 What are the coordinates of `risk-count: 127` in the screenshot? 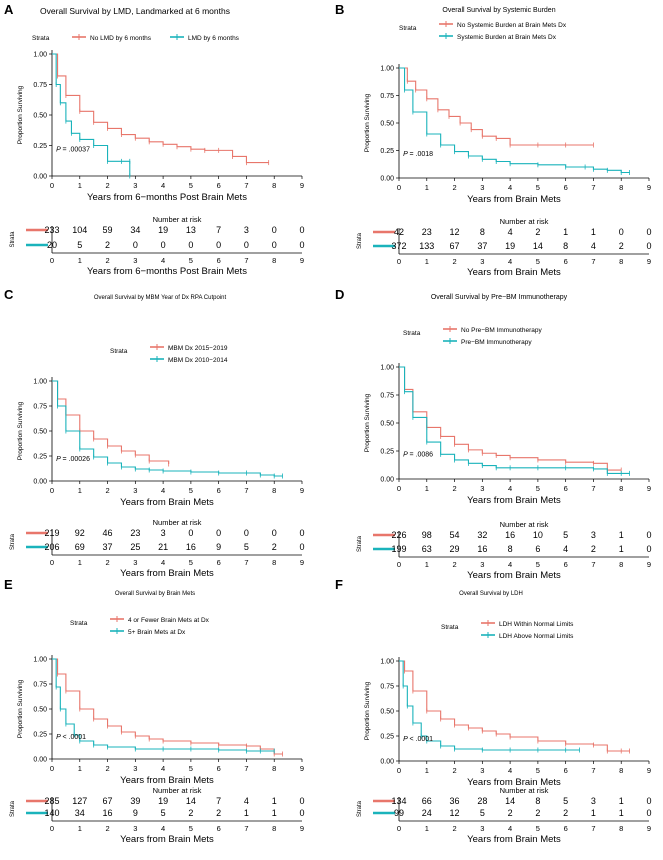 It's located at (79, 801).